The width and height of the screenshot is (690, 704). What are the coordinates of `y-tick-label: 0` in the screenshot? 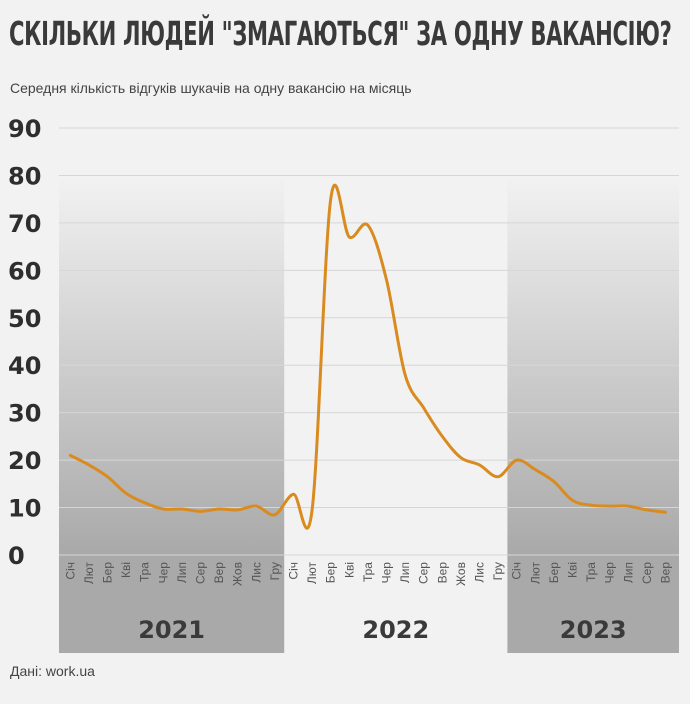 It's located at (16, 556).